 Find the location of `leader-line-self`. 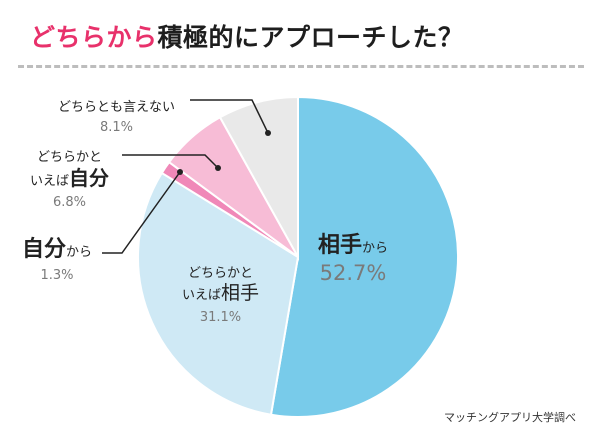

leader-line-self is located at coordinates (141, 212).